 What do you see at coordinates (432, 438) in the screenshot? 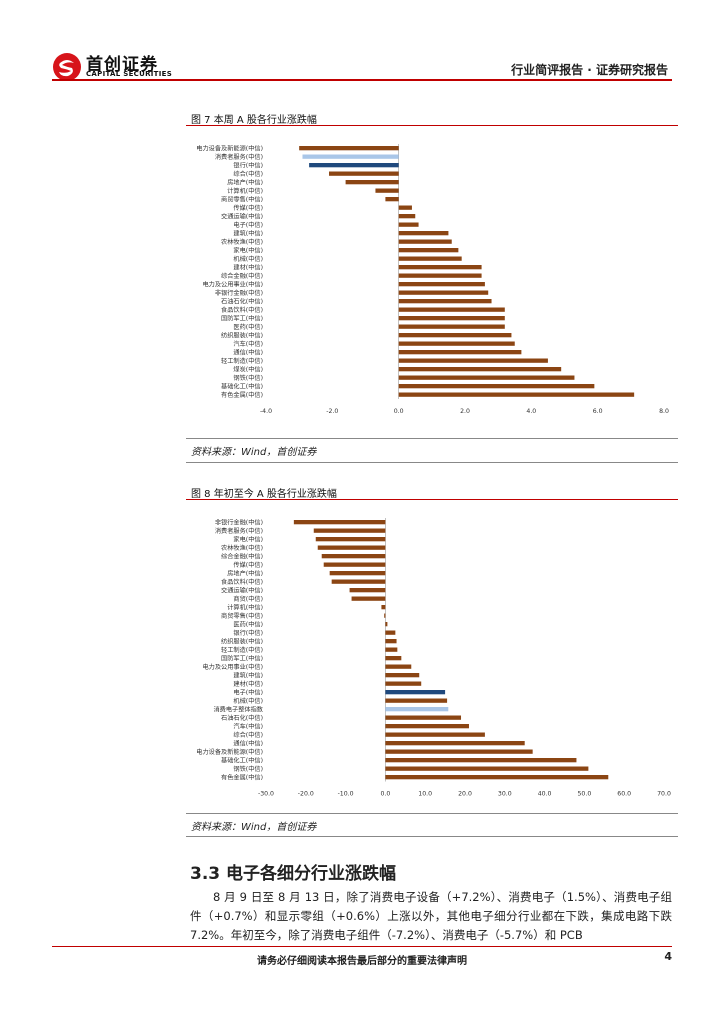
I see `figure7-bottom-rule` at bounding box center [432, 438].